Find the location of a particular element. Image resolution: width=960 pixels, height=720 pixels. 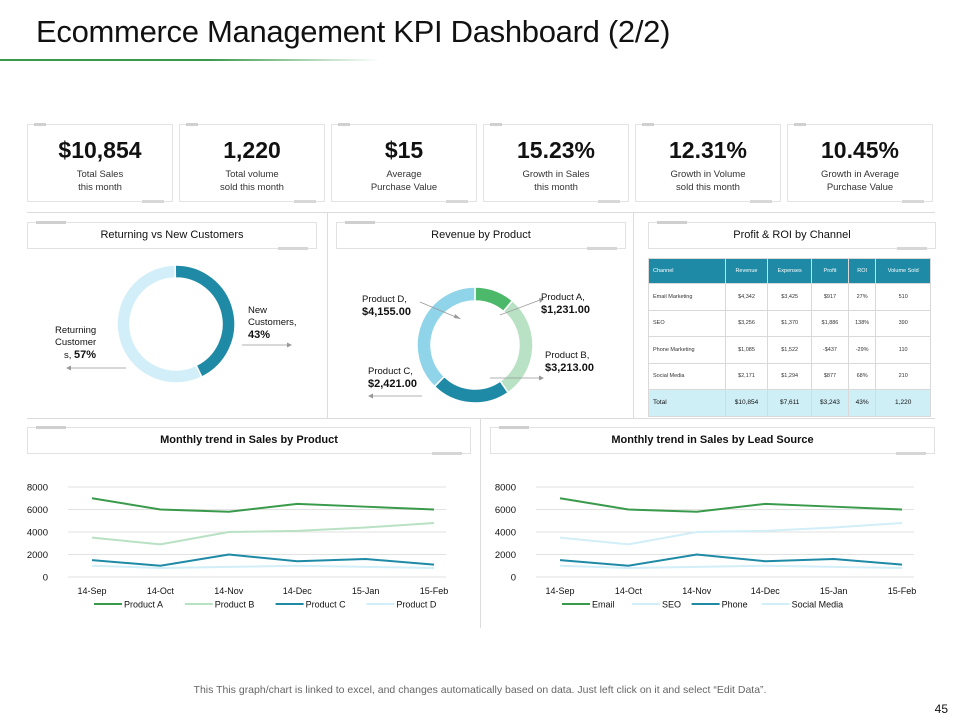

table-cell: 1,220 is located at coordinates (903, 403).